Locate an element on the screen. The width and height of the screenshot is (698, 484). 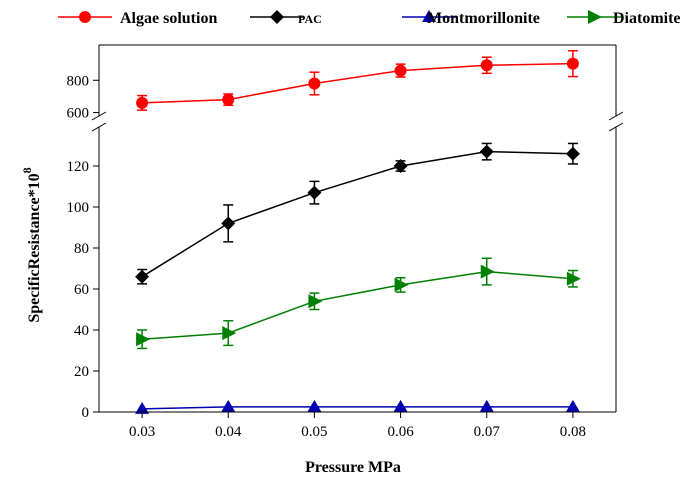
axis-break-mark-right-lower is located at coordinates (616, 127).